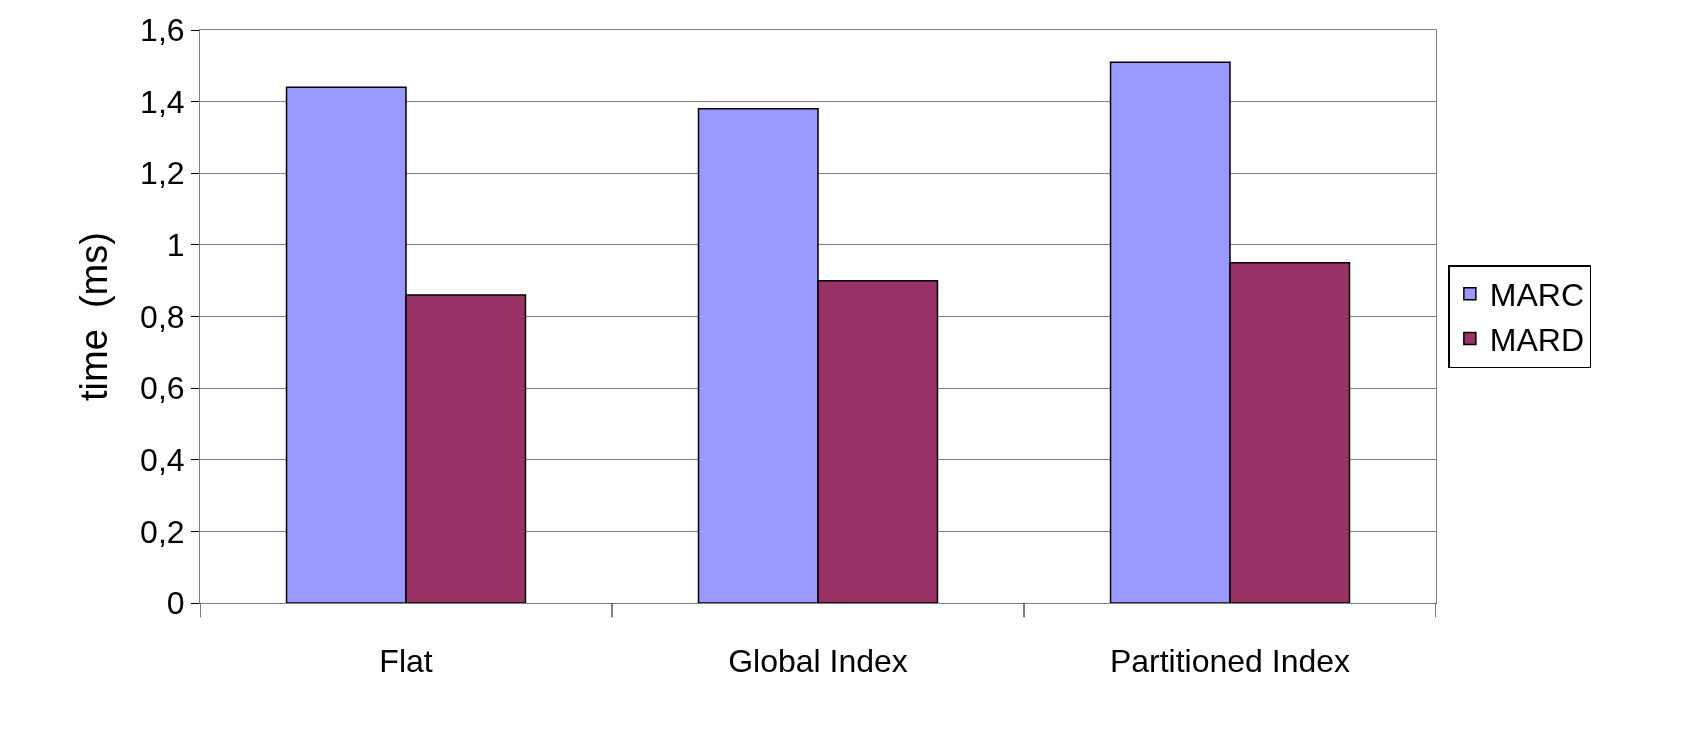 This screenshot has width=1686, height=733. I want to click on y-tick-label: 1,2, so click(162, 173).